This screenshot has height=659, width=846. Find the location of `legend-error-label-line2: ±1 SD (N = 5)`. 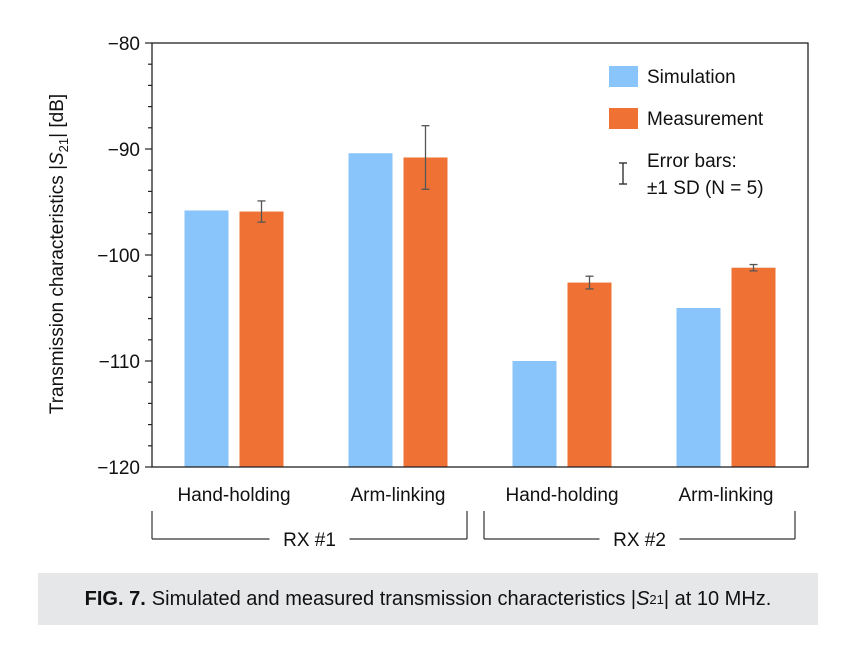

legend-error-label-line2: ±1 SD (N = 5) is located at coordinates (705, 188).